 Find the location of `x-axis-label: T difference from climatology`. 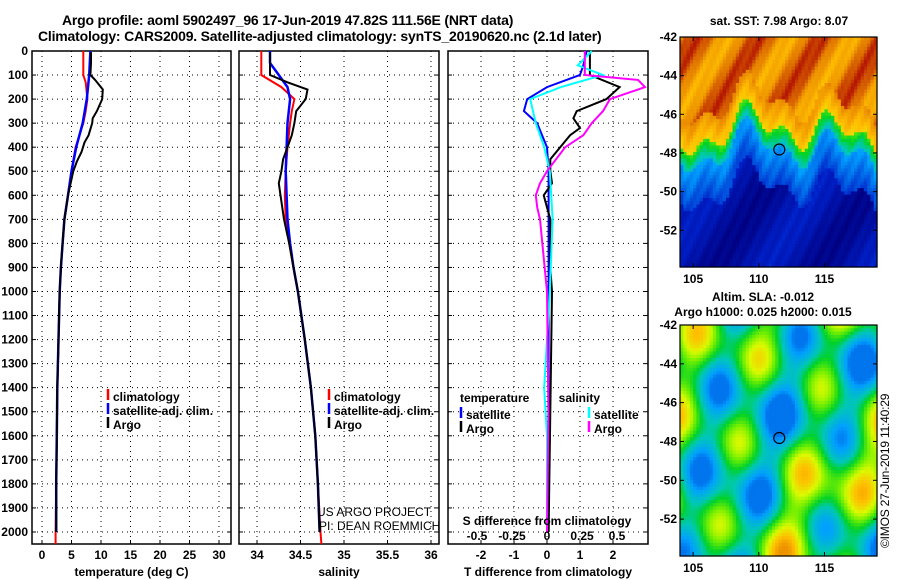

x-axis-label: T difference from climatology is located at coordinates (548, 572).